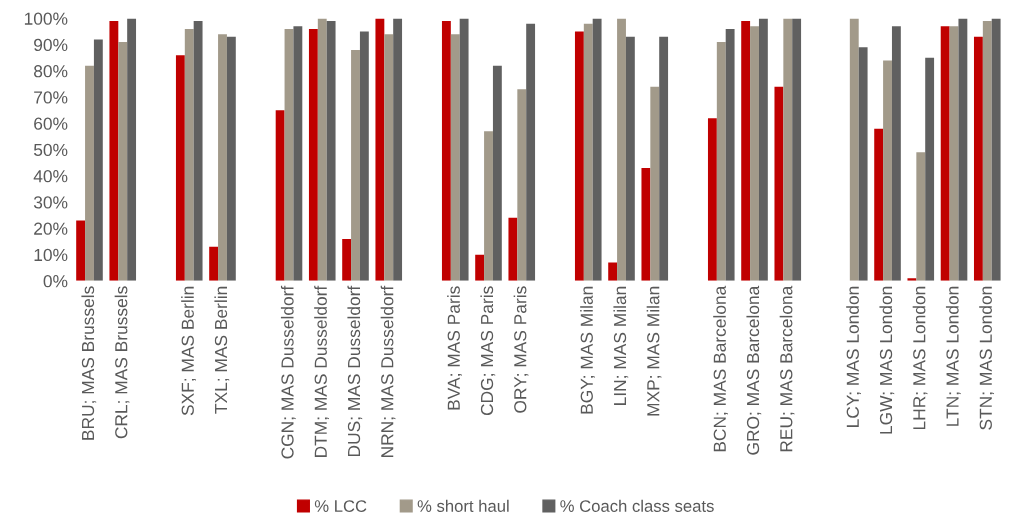 The width and height of the screenshot is (1012, 525). What do you see at coordinates (355, 371) in the screenshot?
I see `x-tick-label: DUS; MAS Dusseldorf` at bounding box center [355, 371].